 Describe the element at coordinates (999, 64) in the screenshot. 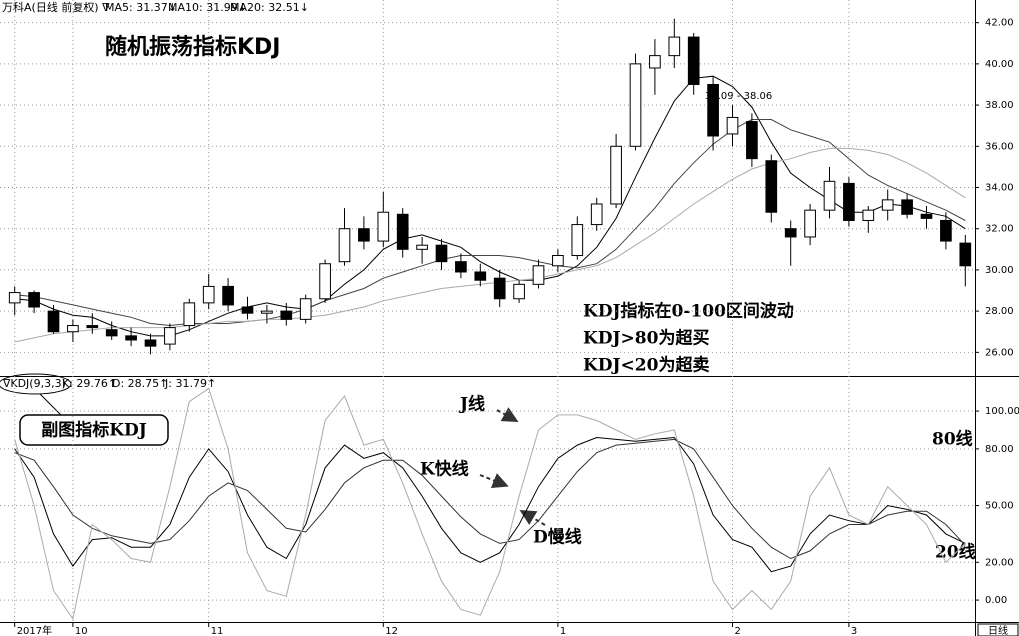

I see `y-tick-label: 40.00` at that location.